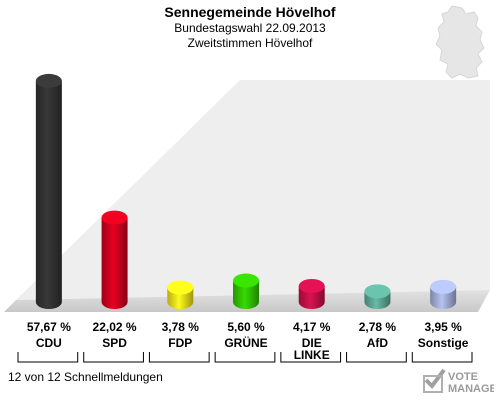 The height and width of the screenshot is (400, 500). What do you see at coordinates (250, 43) in the screenshot?
I see `chart-subtitle-vote-type: Zweitstimmen Hövelhof` at bounding box center [250, 43].